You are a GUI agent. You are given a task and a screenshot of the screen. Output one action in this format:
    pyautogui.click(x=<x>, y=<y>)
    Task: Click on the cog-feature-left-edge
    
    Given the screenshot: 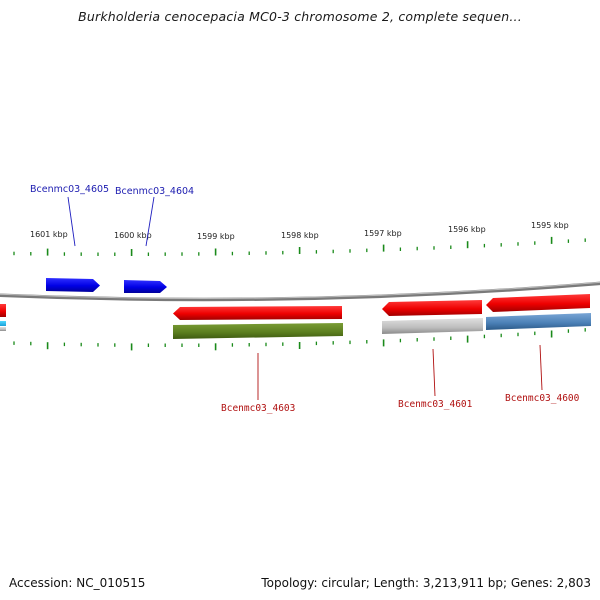 What is the action you would take?
    pyautogui.click(x=3, y=323)
    